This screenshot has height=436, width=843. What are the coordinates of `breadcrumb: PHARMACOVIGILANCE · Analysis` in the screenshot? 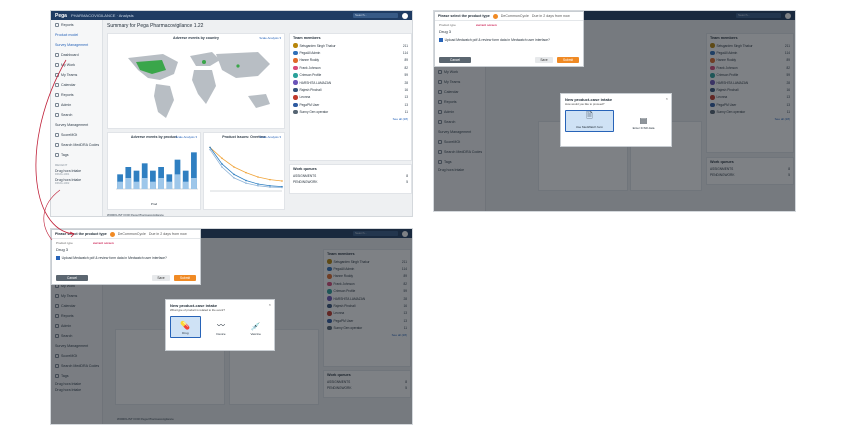 It's located at (102, 15).